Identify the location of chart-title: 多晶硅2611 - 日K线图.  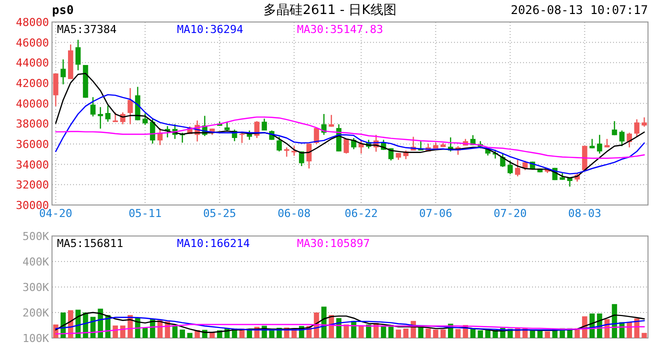
(330, 10).